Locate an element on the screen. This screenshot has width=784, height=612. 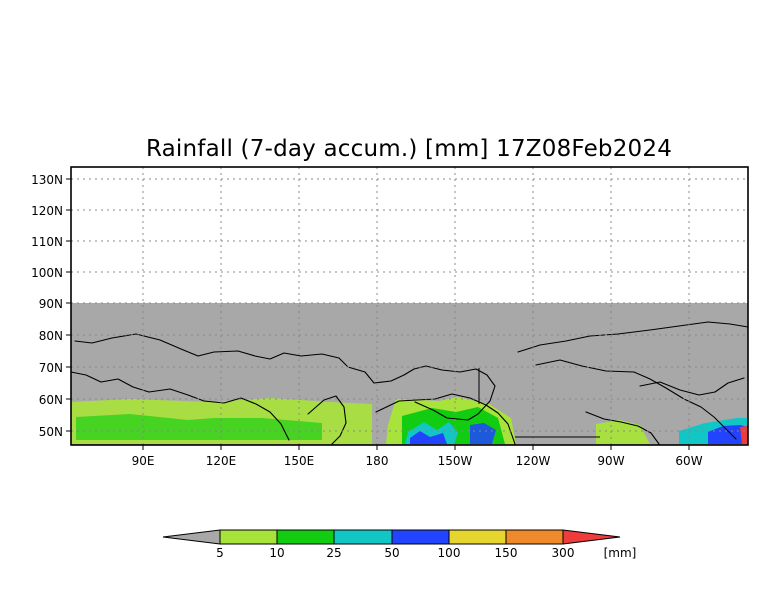
lat-label-80n: 80N is located at coordinates (51, 336).